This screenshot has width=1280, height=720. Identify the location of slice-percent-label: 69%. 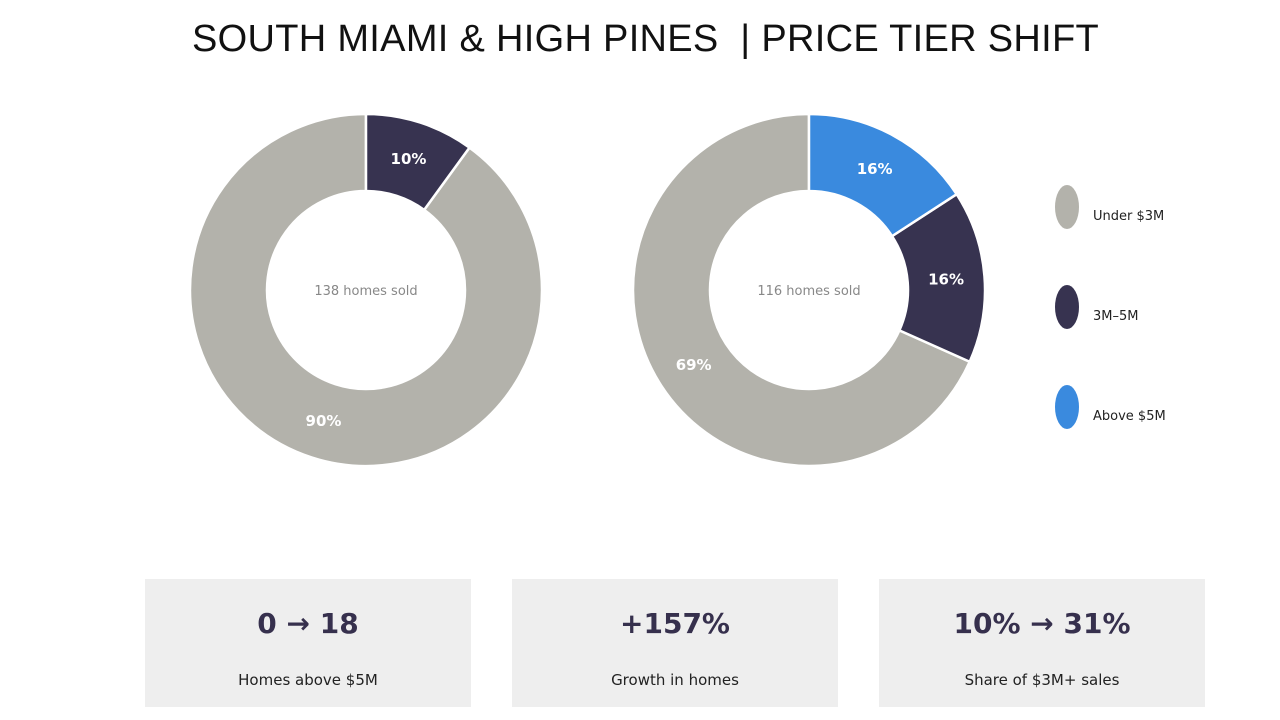
(694, 365).